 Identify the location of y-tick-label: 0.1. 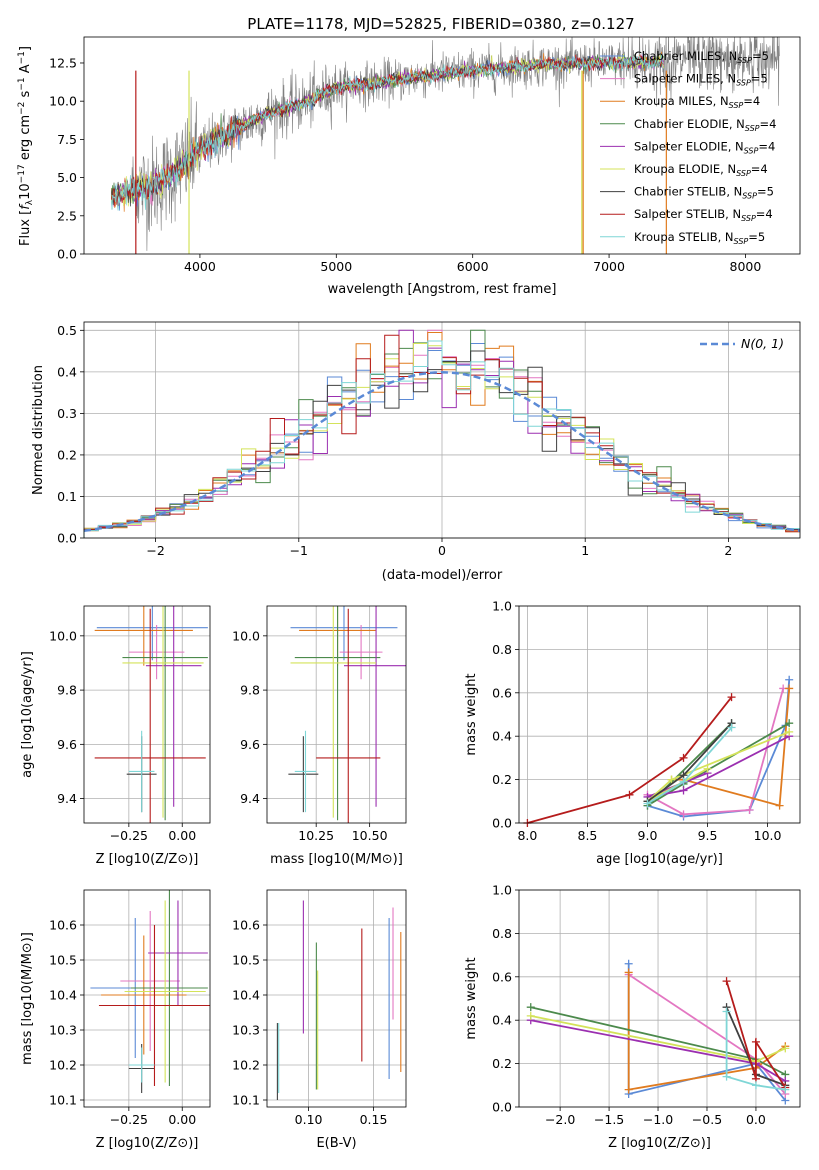
(67, 496).